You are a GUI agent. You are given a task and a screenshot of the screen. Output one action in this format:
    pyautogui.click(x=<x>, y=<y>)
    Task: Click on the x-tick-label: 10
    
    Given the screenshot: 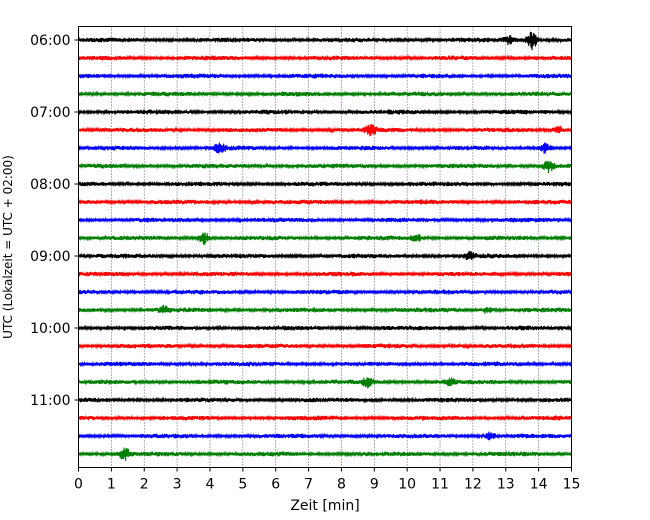 What is the action you would take?
    pyautogui.click(x=407, y=485)
    